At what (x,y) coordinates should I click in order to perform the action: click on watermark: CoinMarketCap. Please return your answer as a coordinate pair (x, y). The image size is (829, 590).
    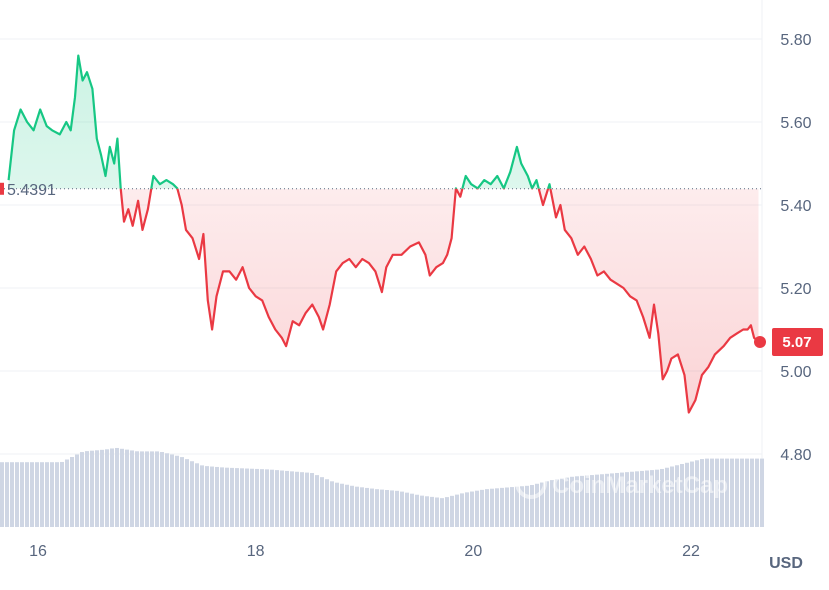
    Looking at the image, I should click on (621, 483).